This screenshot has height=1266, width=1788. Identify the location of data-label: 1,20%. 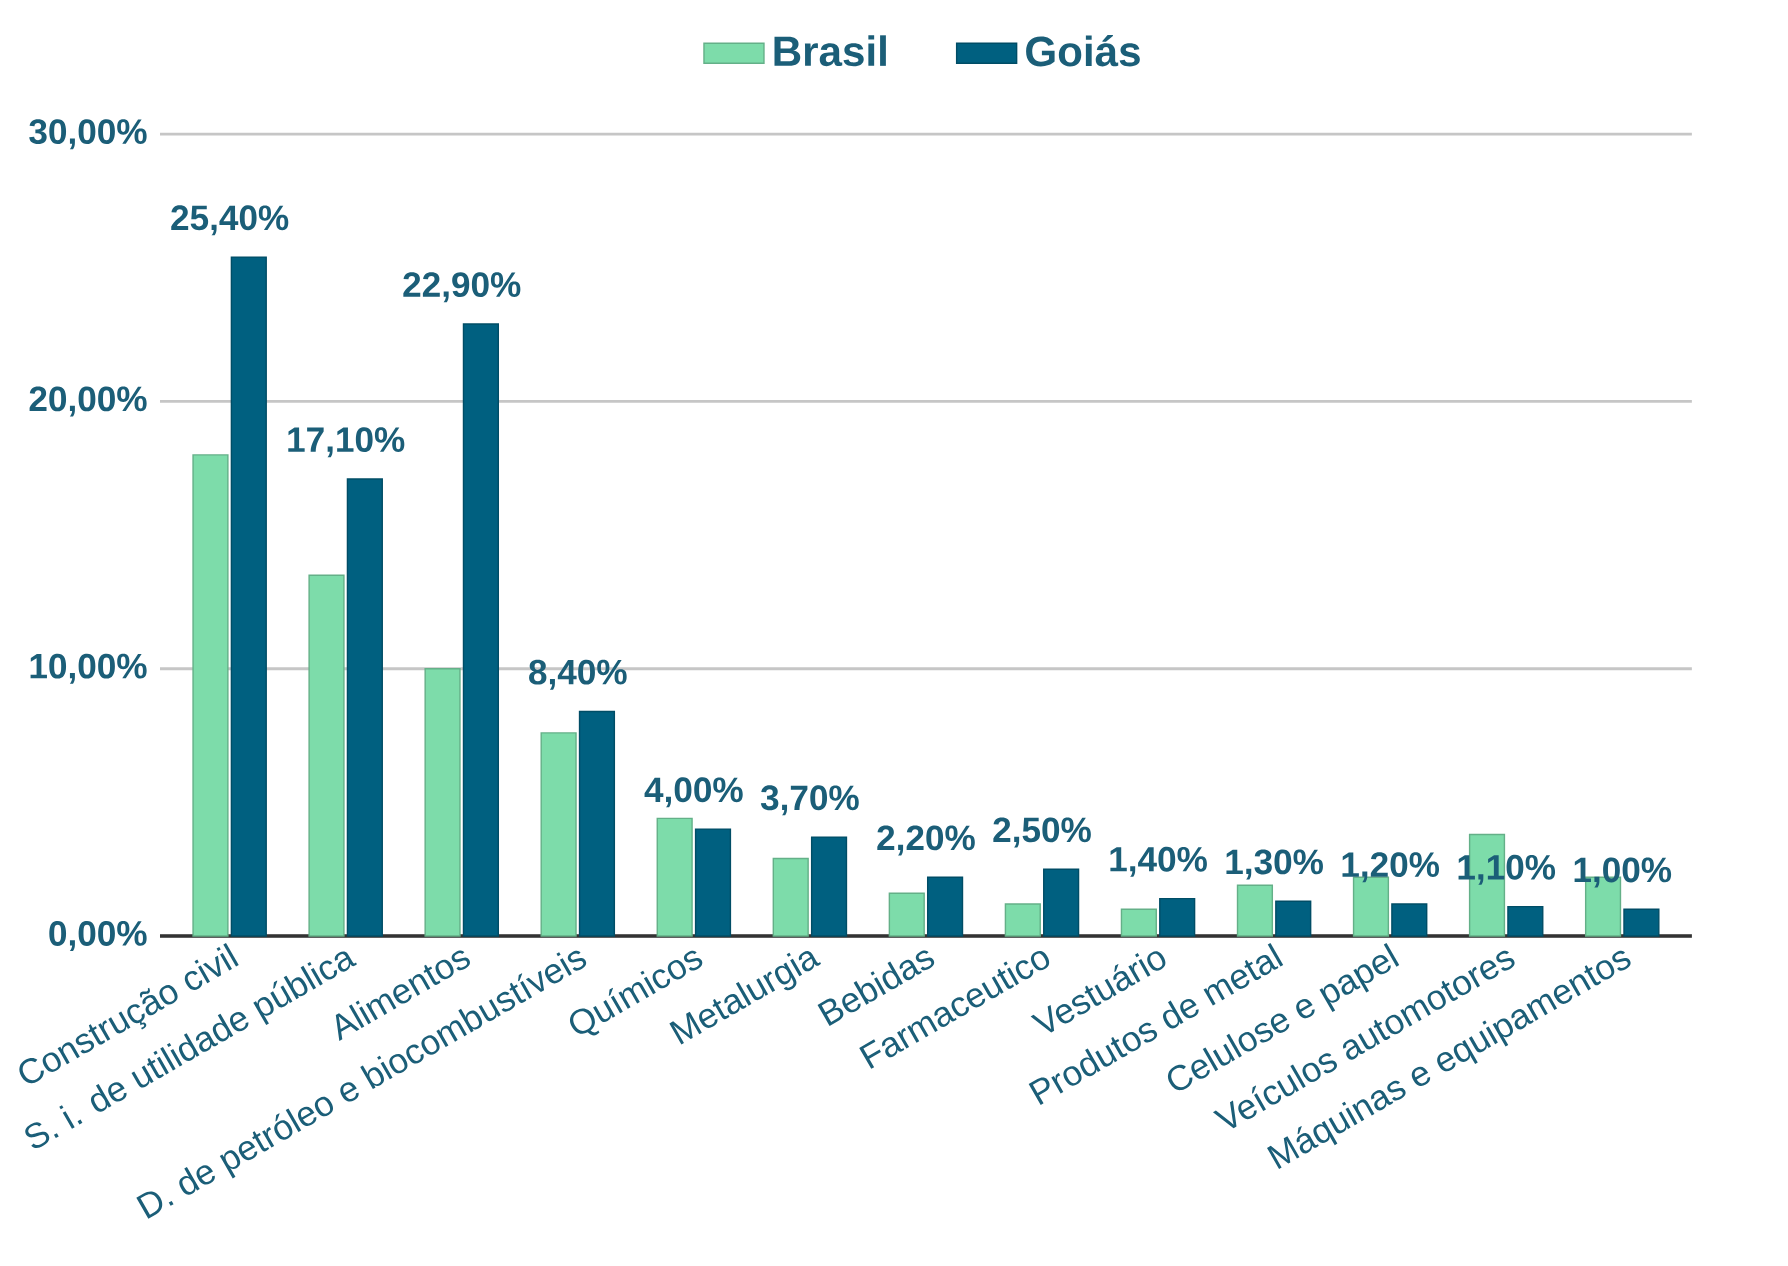
(1391, 867).